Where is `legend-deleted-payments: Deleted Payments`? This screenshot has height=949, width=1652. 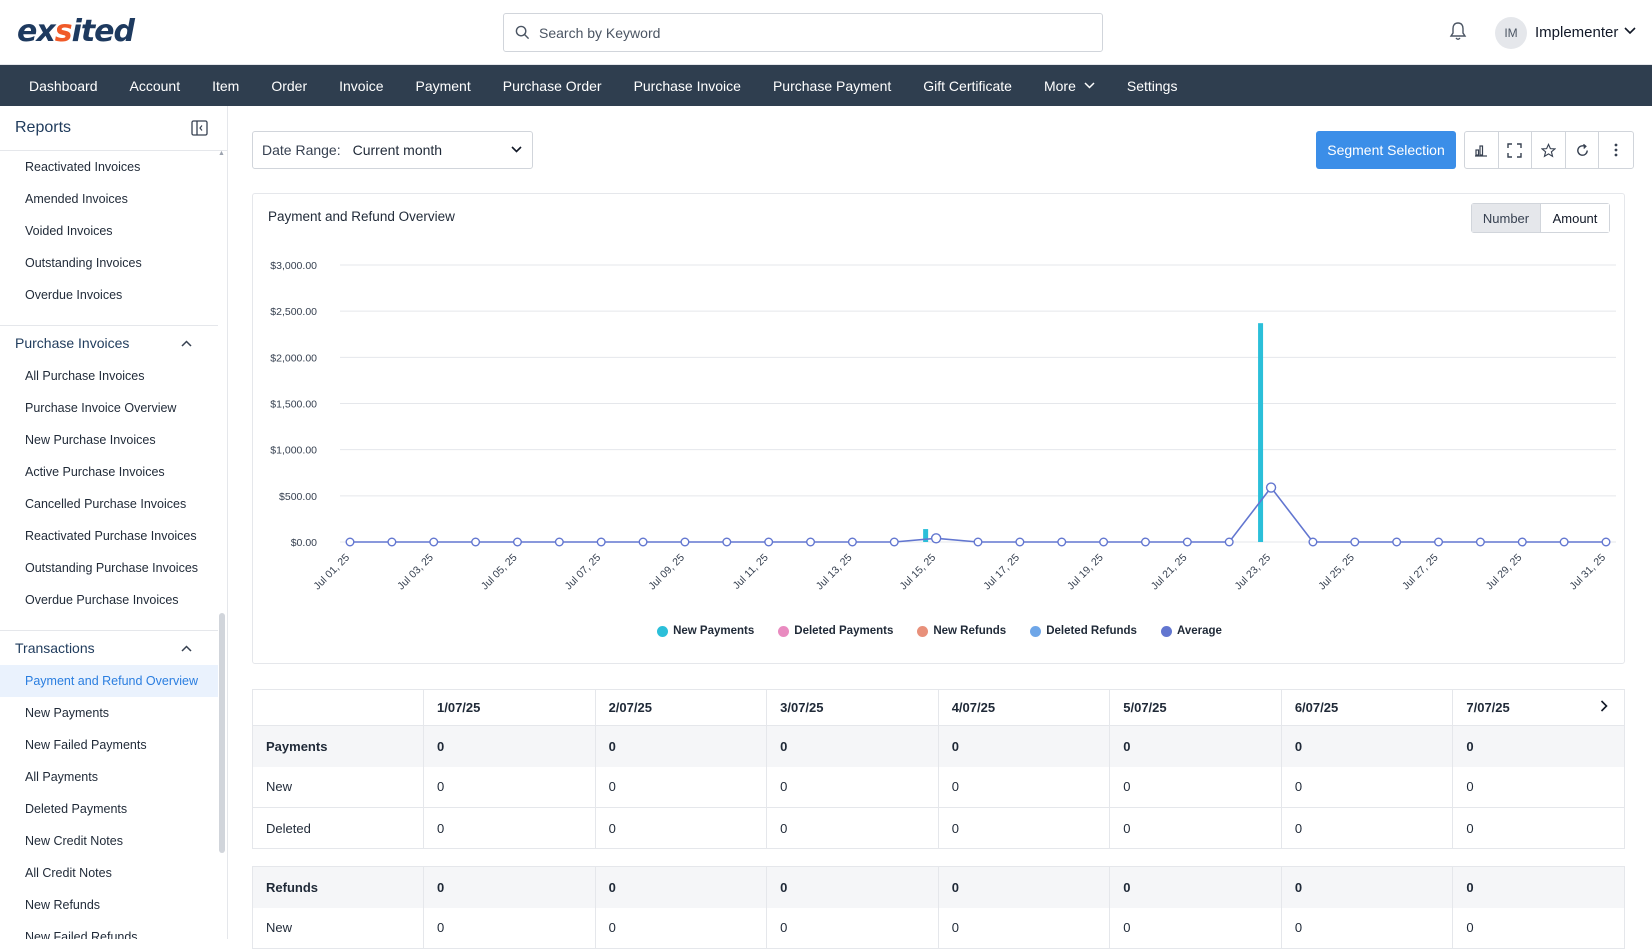 legend-deleted-payments: Deleted Payments is located at coordinates (835, 631).